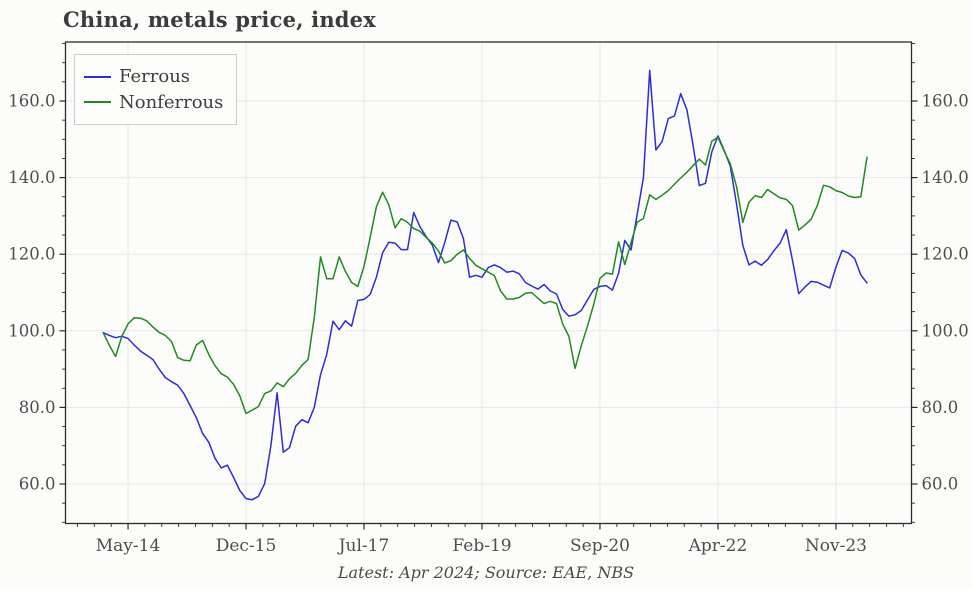 The width and height of the screenshot is (972, 589). What do you see at coordinates (128, 546) in the screenshot?
I see `x-tick-label: May-14` at bounding box center [128, 546].